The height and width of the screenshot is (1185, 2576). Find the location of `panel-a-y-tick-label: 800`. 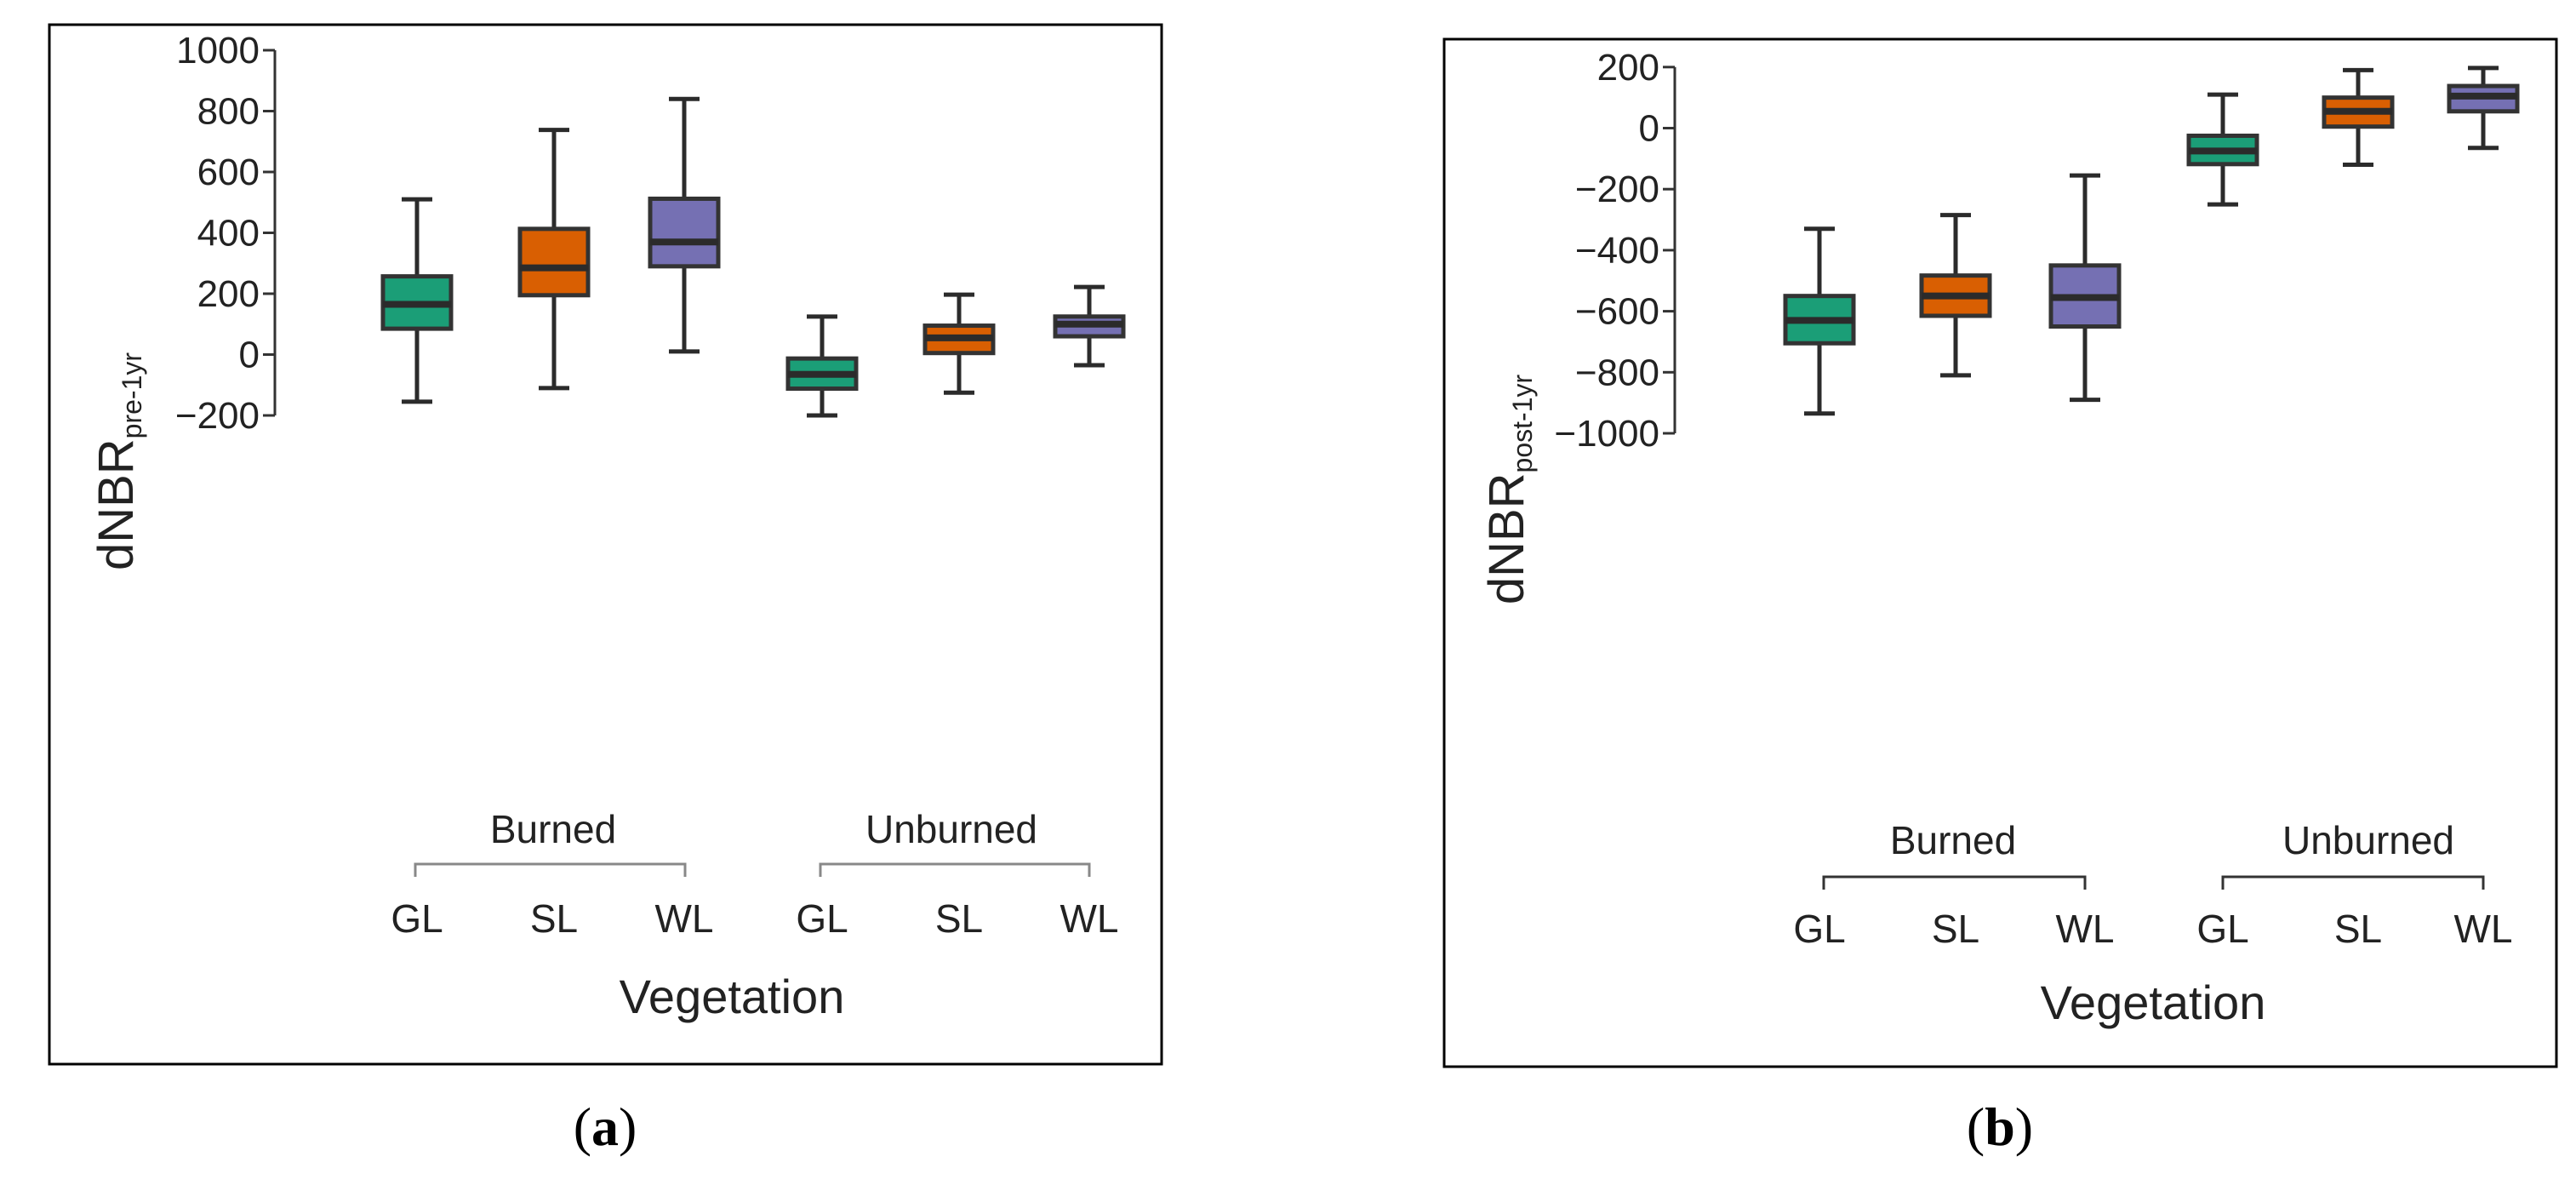

panel-a-y-tick-label: 800 is located at coordinates (228, 112).